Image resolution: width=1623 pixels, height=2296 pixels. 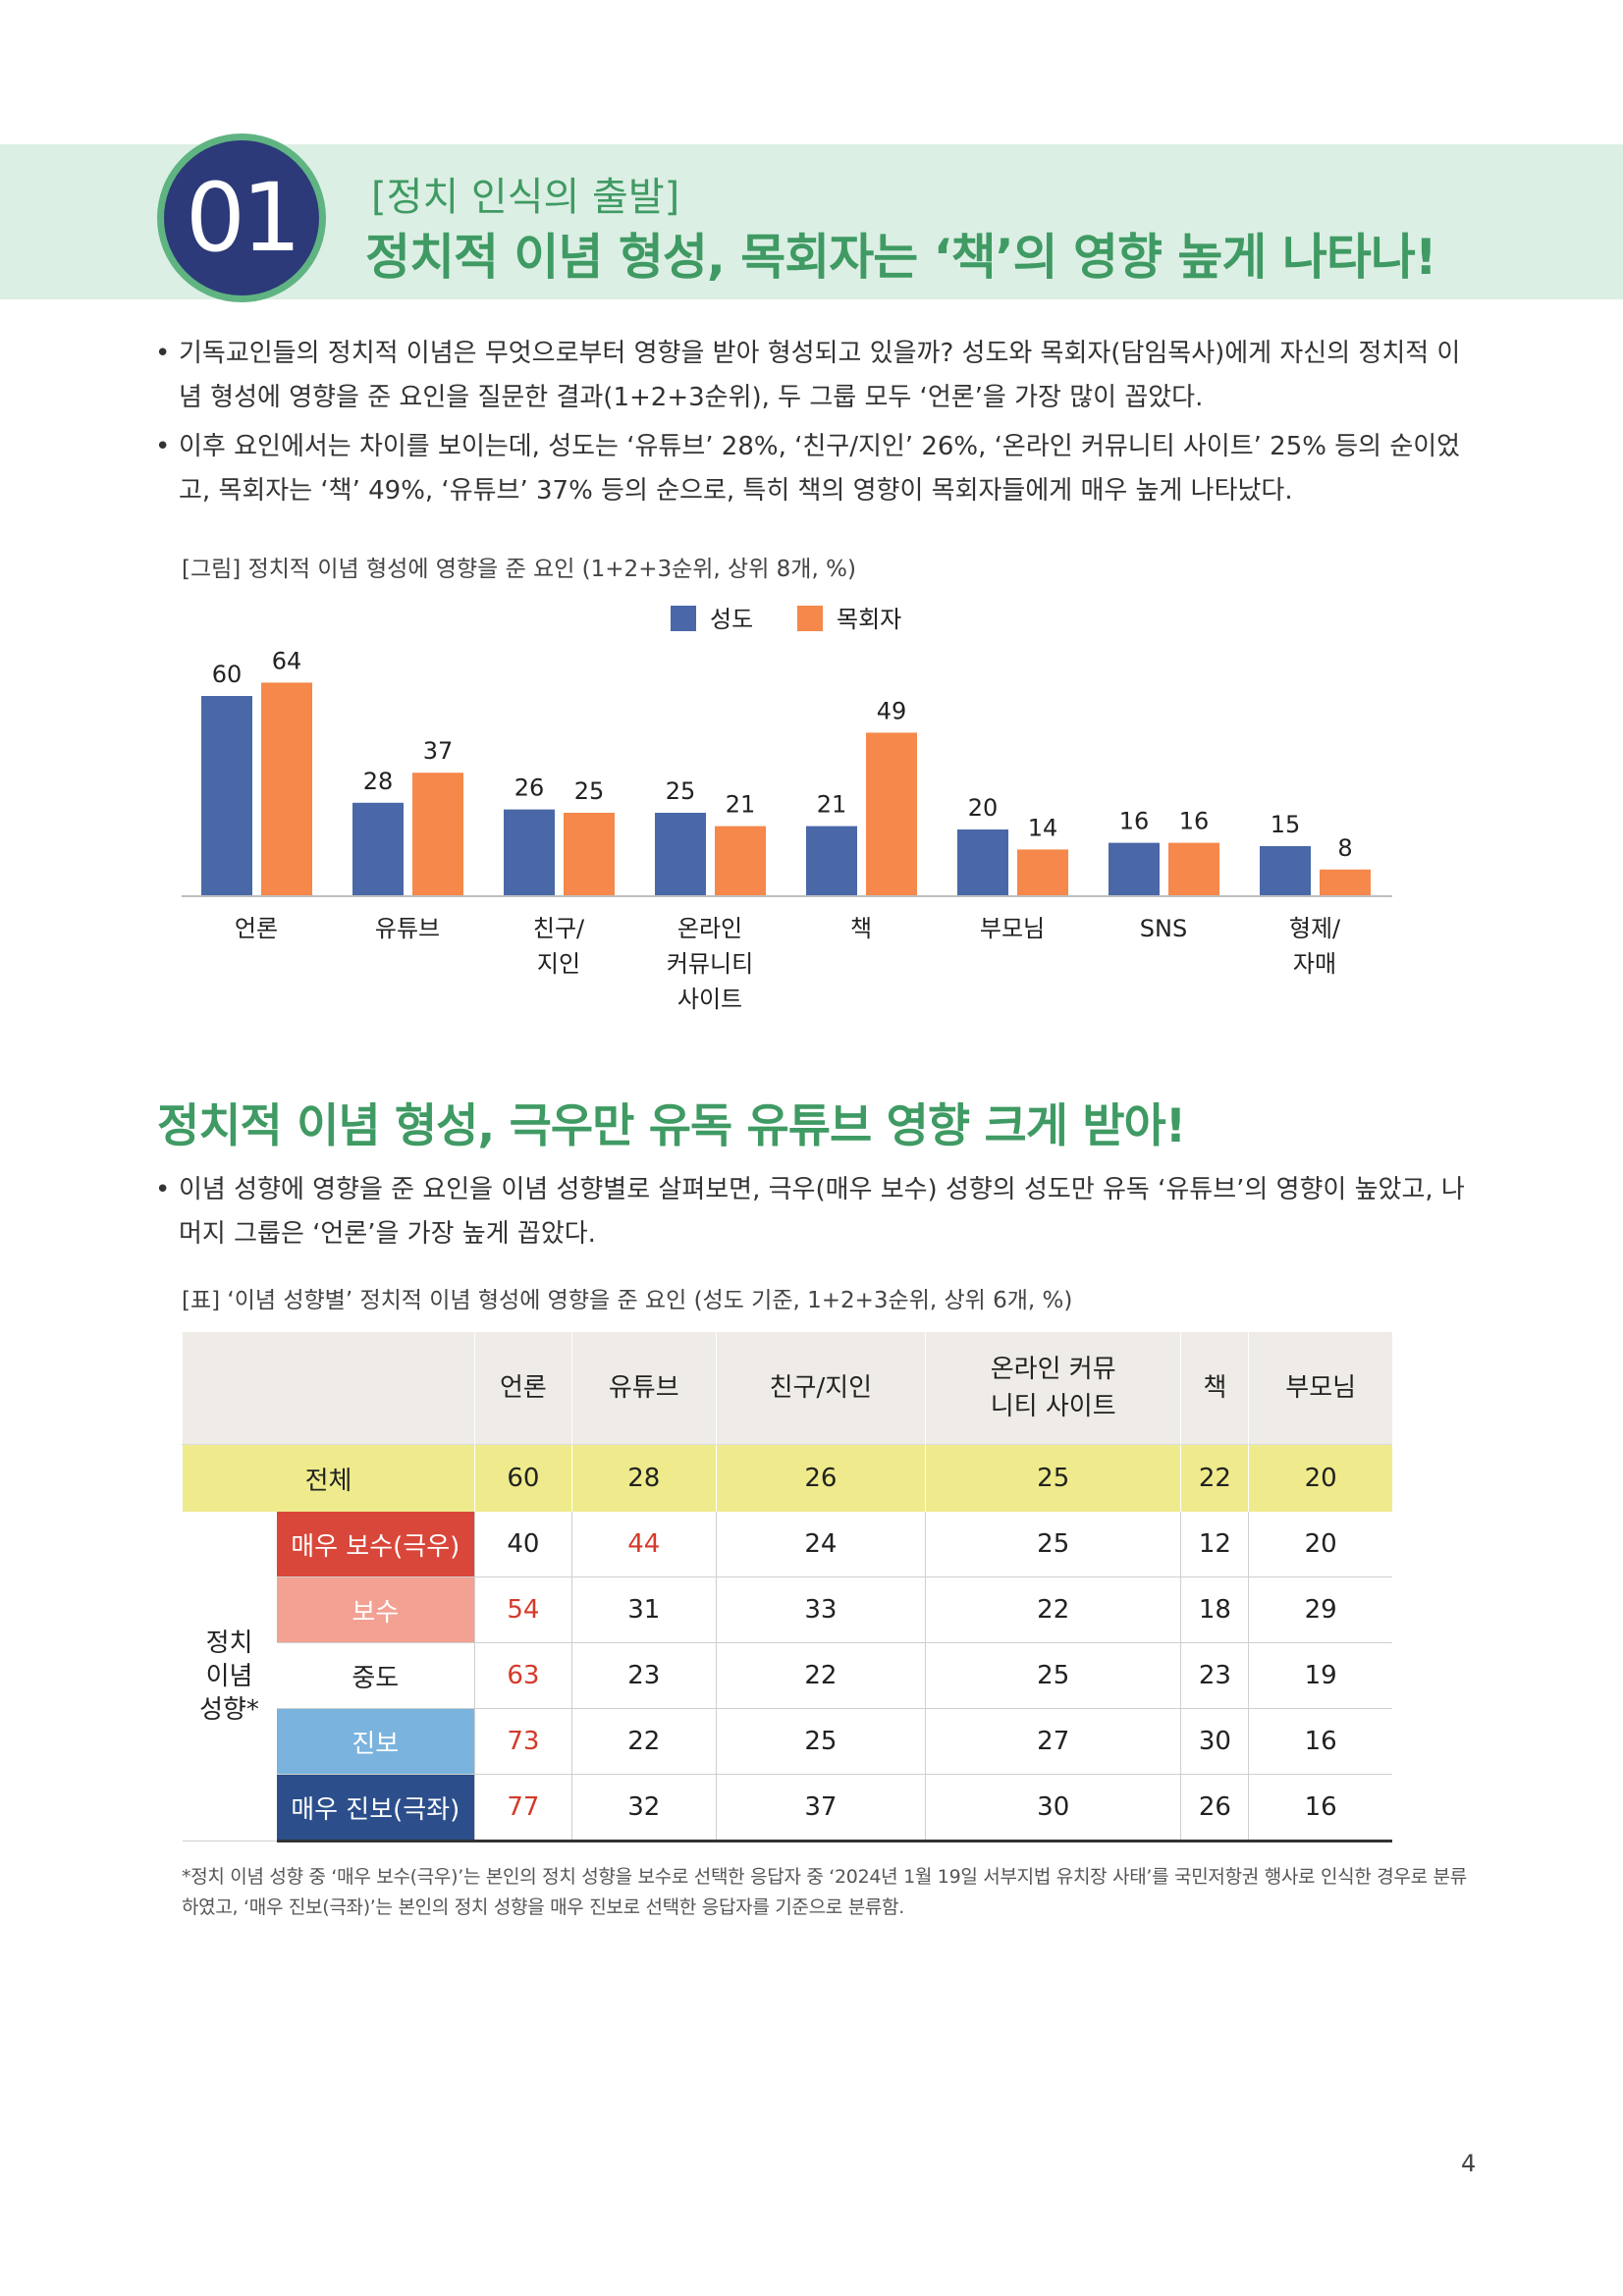 I want to click on page-number: 4, so click(x=1469, y=2163).